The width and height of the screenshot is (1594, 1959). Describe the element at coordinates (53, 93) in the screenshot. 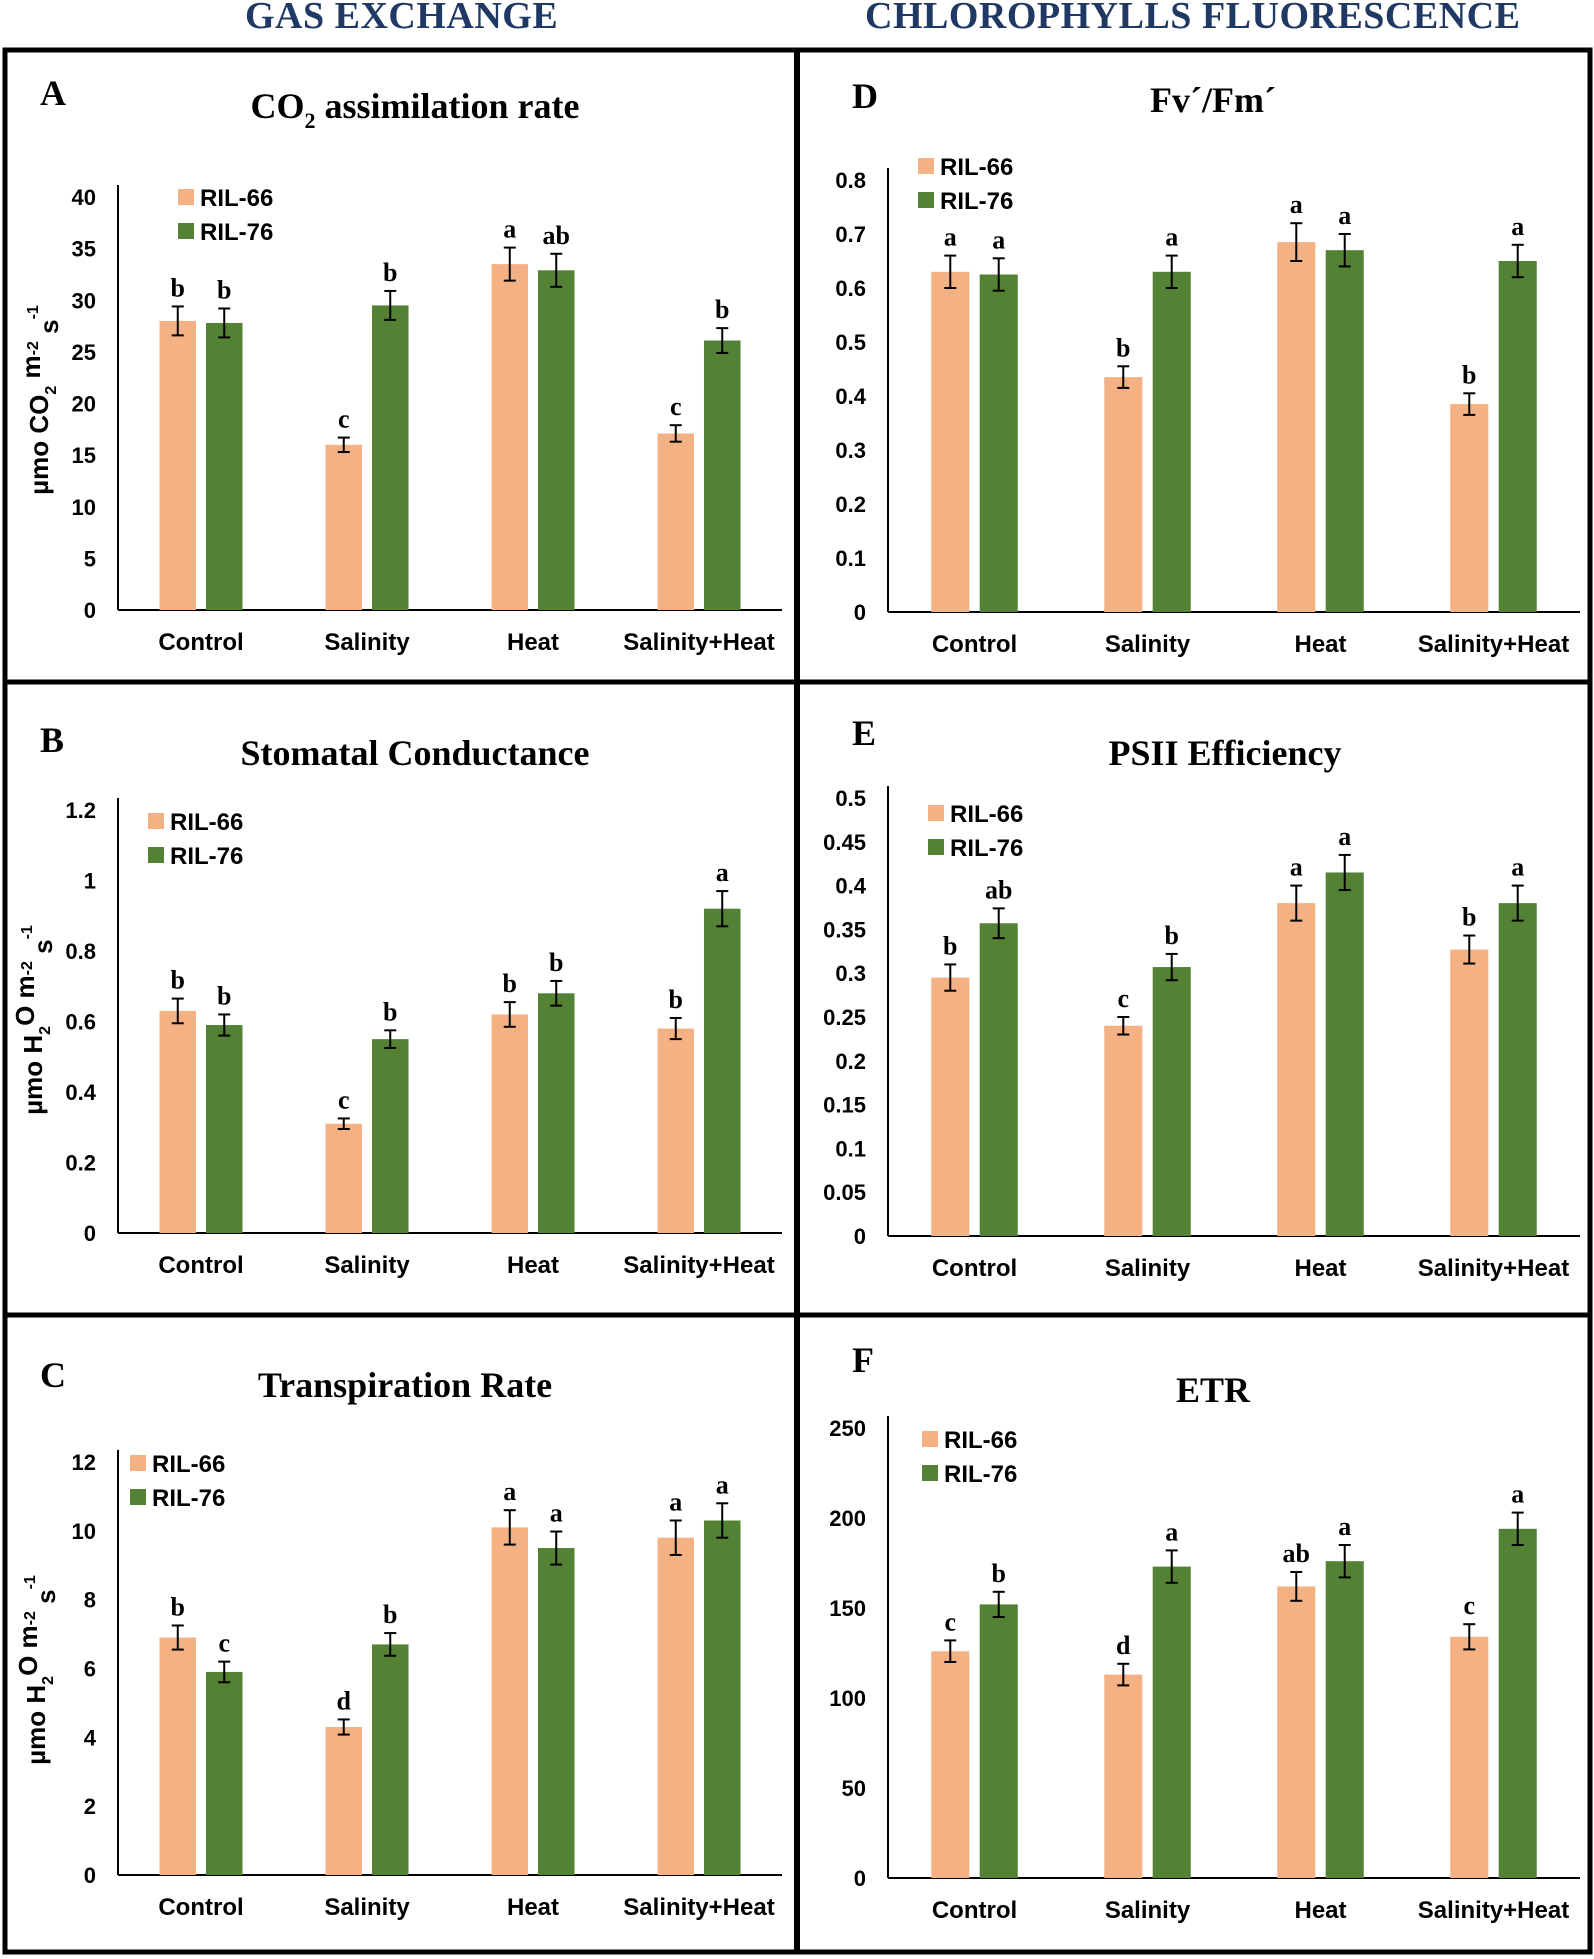

I see `panel-letter: A` at that location.